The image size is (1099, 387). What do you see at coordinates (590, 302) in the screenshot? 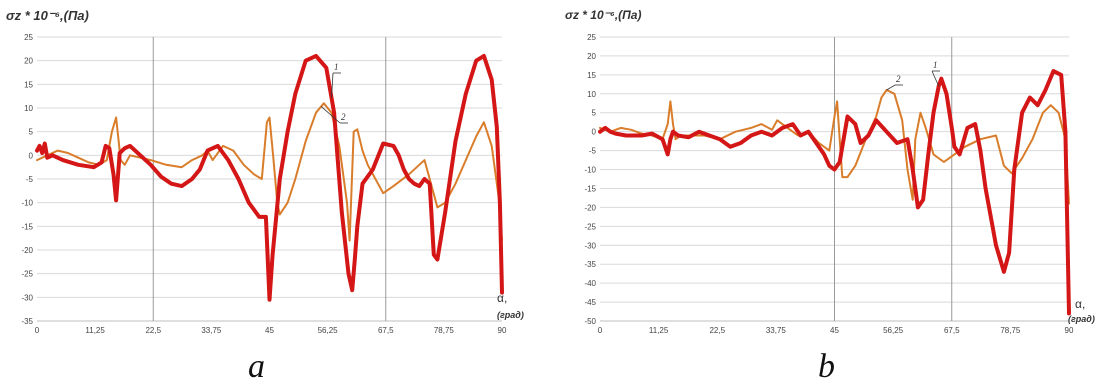
I see `y-tick-label: -45` at bounding box center [590, 302].